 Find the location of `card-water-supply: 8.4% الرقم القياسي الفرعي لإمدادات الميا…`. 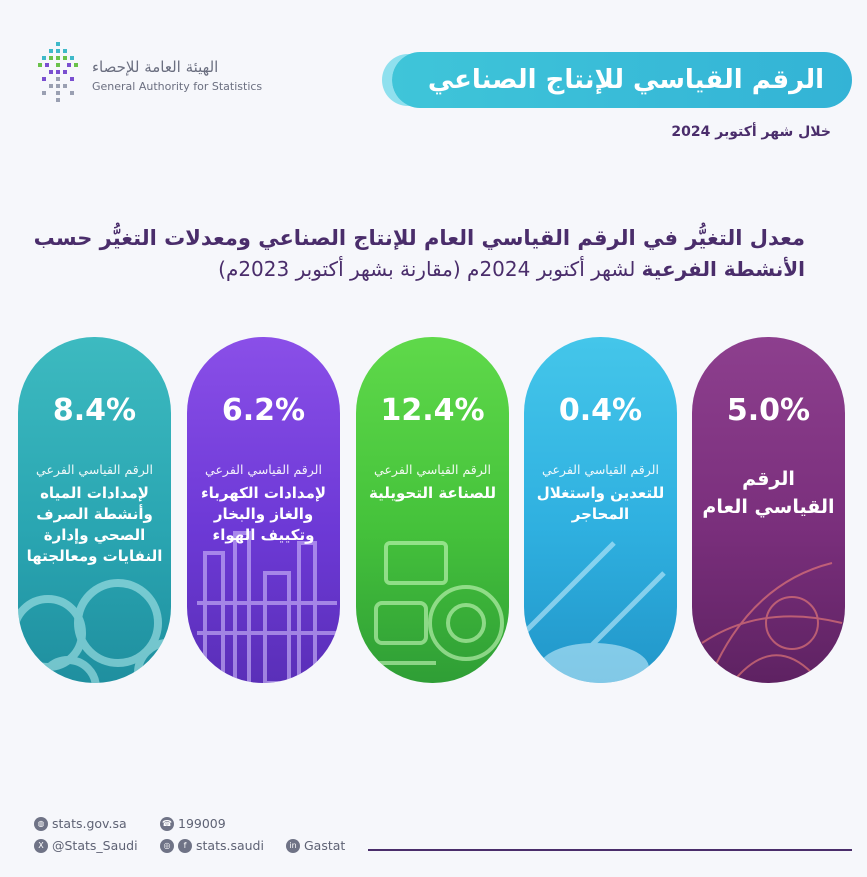

card-water-supply: 8.4% الرقم القياسي الفرعي لإمدادات الميا… is located at coordinates (94, 510).